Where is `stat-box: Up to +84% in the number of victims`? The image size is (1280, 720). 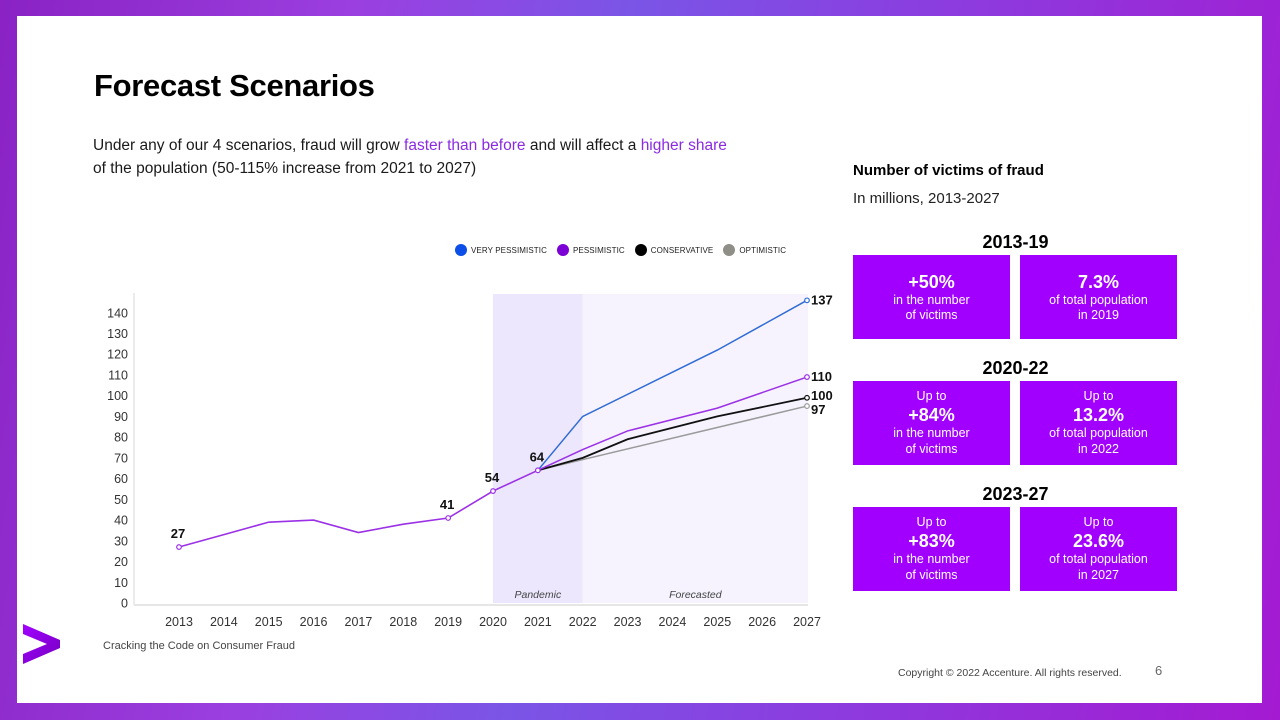
stat-box: Up to +84% in the number of victims is located at coordinates (931, 423).